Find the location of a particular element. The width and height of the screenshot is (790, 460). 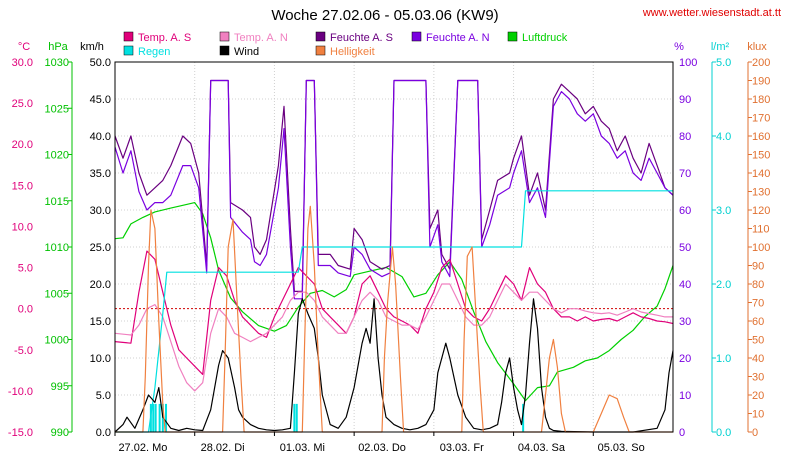

legend-label: Feuchte A. S is located at coordinates (361, 38).